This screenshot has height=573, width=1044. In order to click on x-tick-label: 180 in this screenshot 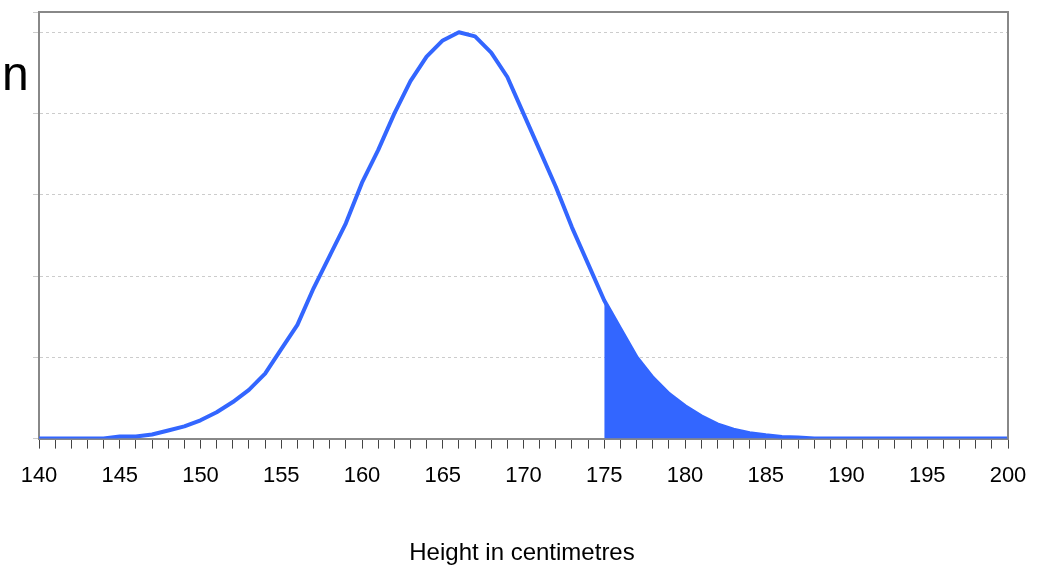, I will do `click(685, 474)`.